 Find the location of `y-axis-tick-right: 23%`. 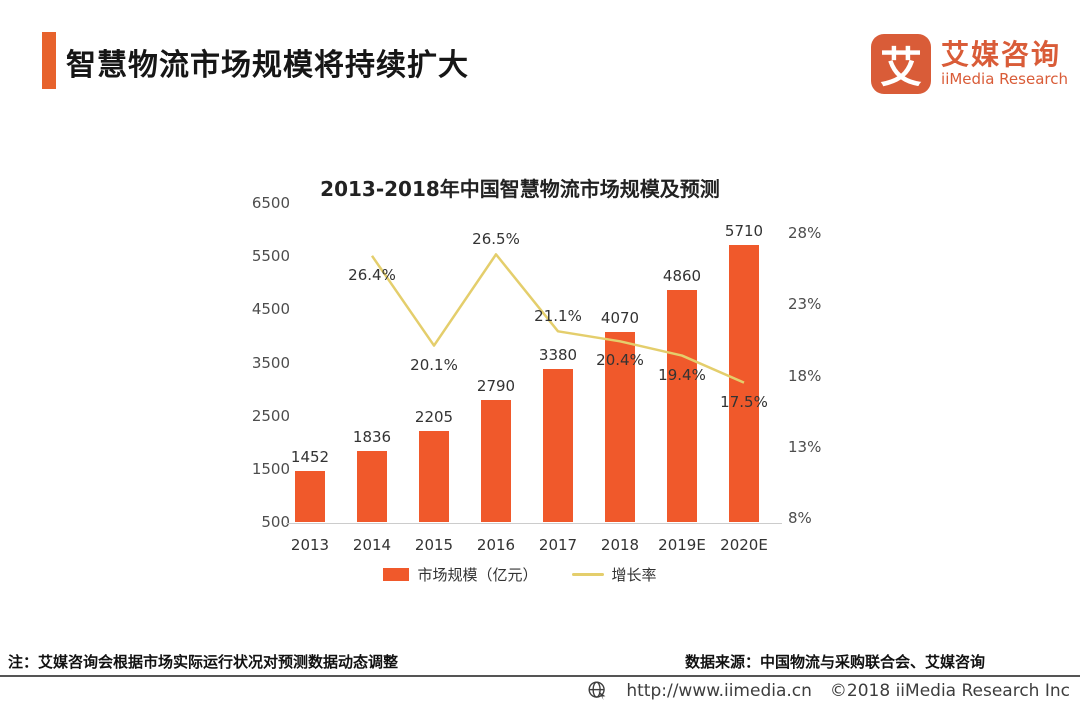

y-axis-tick-right: 23% is located at coordinates (805, 304).